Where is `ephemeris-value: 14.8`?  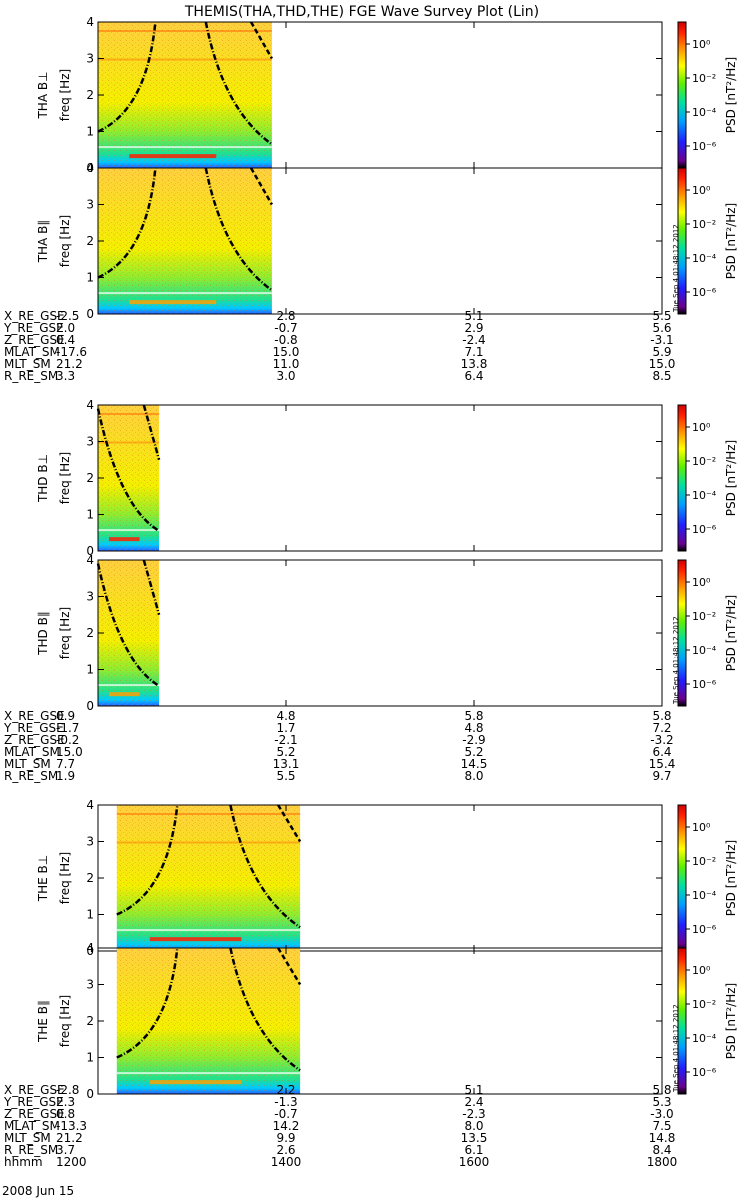 ephemeris-value: 14.8 is located at coordinates (662, 1138).